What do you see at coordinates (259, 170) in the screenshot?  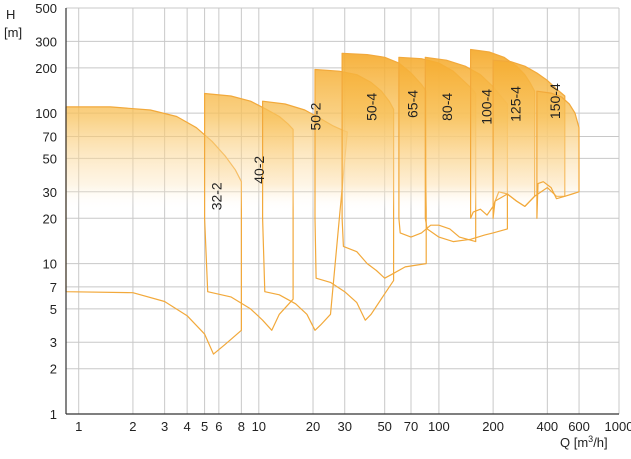 I see `curve-label-40-2: 40-2` at bounding box center [259, 170].